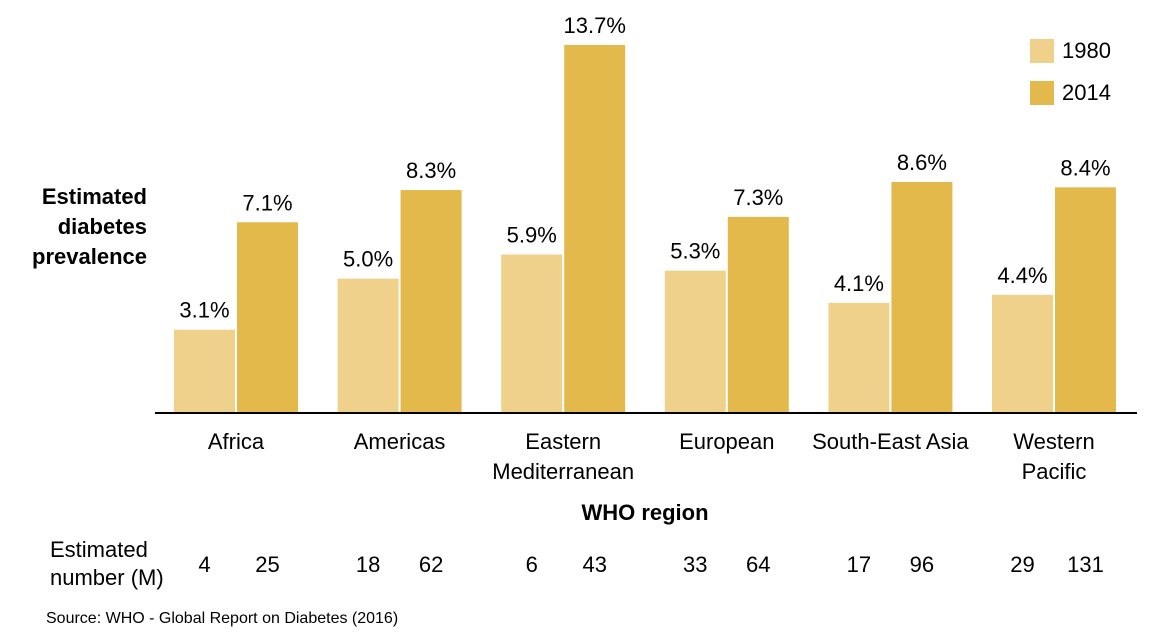 The image size is (1170, 643). What do you see at coordinates (1086, 92) in the screenshot?
I see `legend-label-2014: 2014` at bounding box center [1086, 92].